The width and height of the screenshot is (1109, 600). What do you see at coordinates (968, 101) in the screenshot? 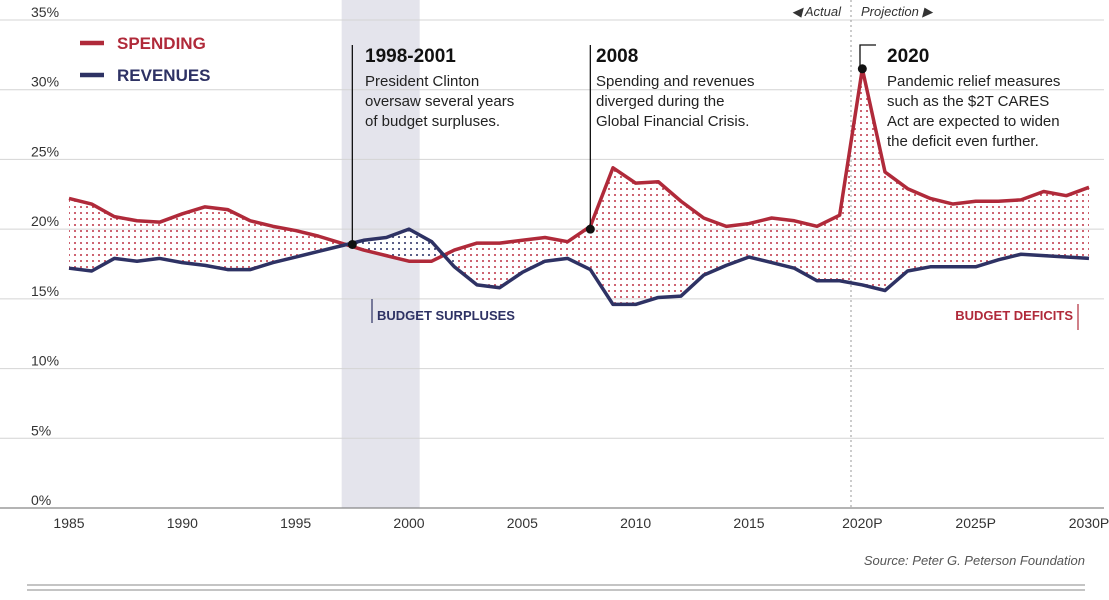
I see `annotation-text: such as the $2T CARES` at bounding box center [968, 101].